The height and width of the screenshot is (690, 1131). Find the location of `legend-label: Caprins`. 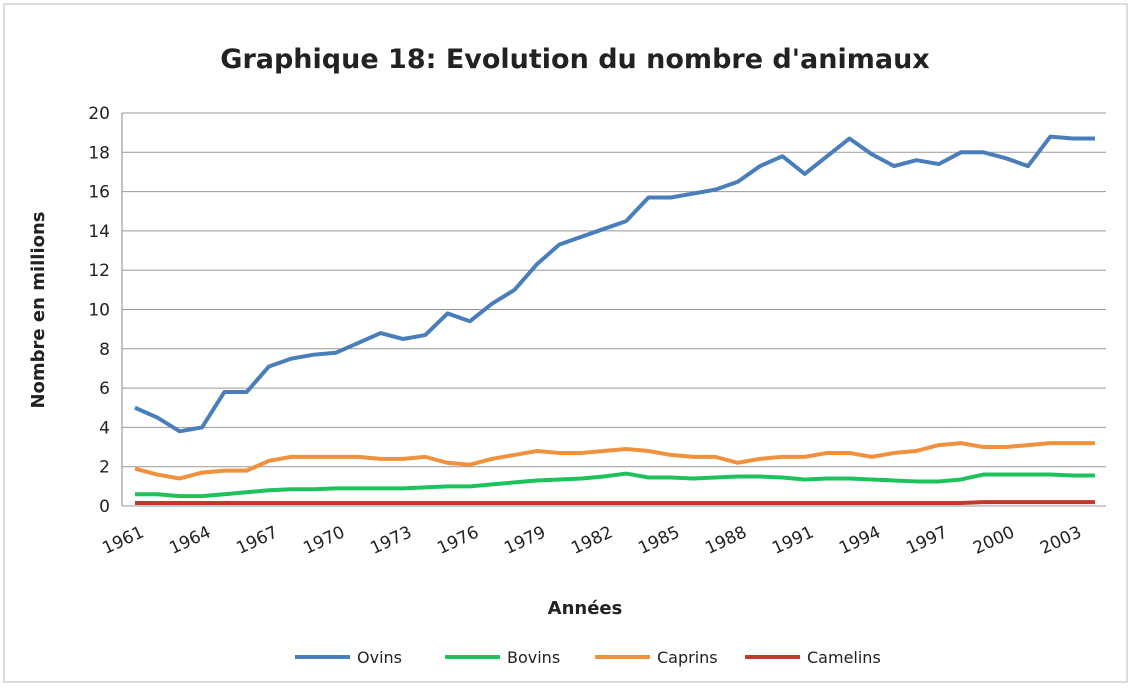

legend-label: Caprins is located at coordinates (687, 657).